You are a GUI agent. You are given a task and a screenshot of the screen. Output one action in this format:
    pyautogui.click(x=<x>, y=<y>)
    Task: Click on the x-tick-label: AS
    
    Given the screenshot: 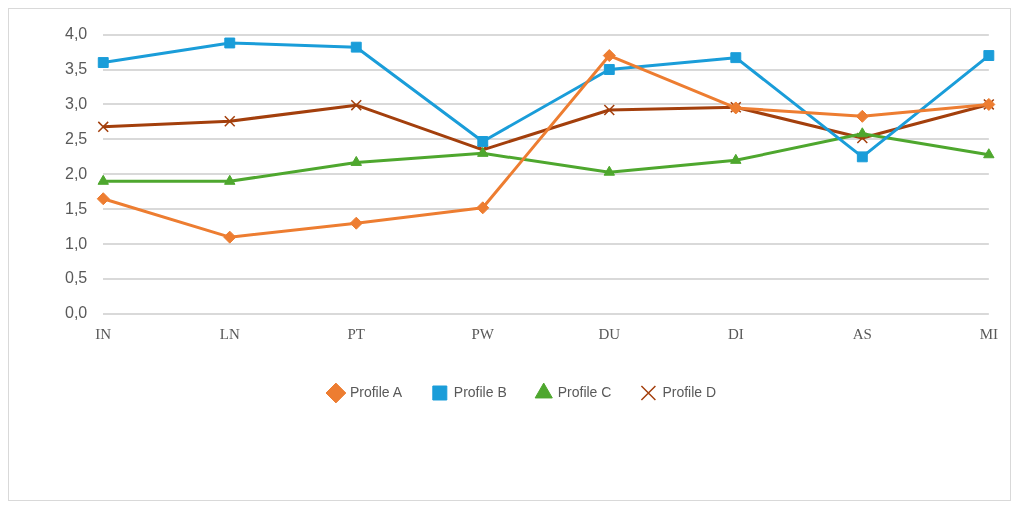 What is the action you would take?
    pyautogui.click(x=862, y=333)
    